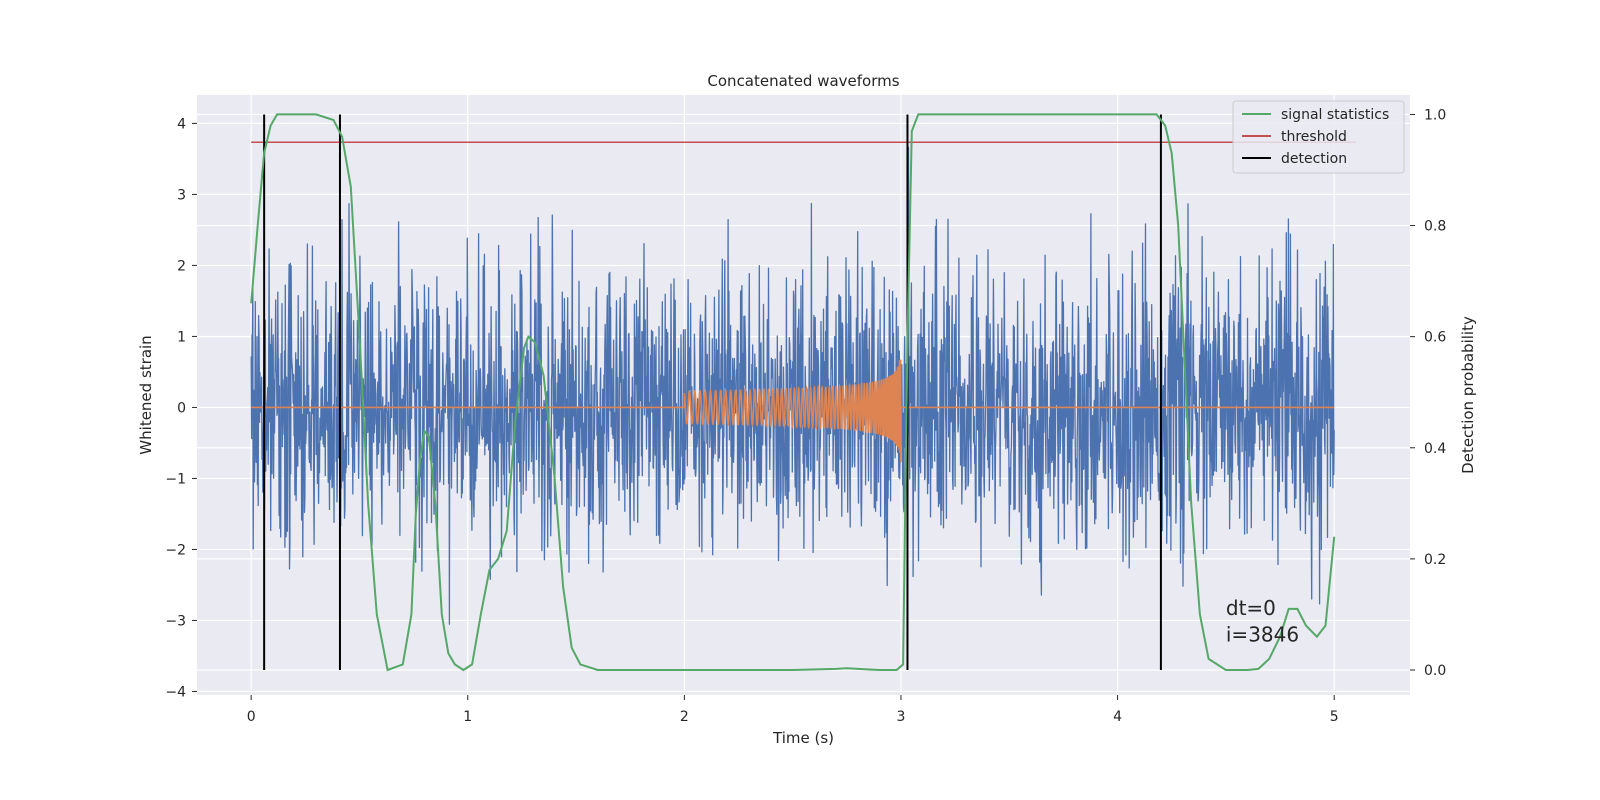  Describe the element at coordinates (1435, 338) in the screenshot. I see `y2-tick-label: 0.6` at that location.